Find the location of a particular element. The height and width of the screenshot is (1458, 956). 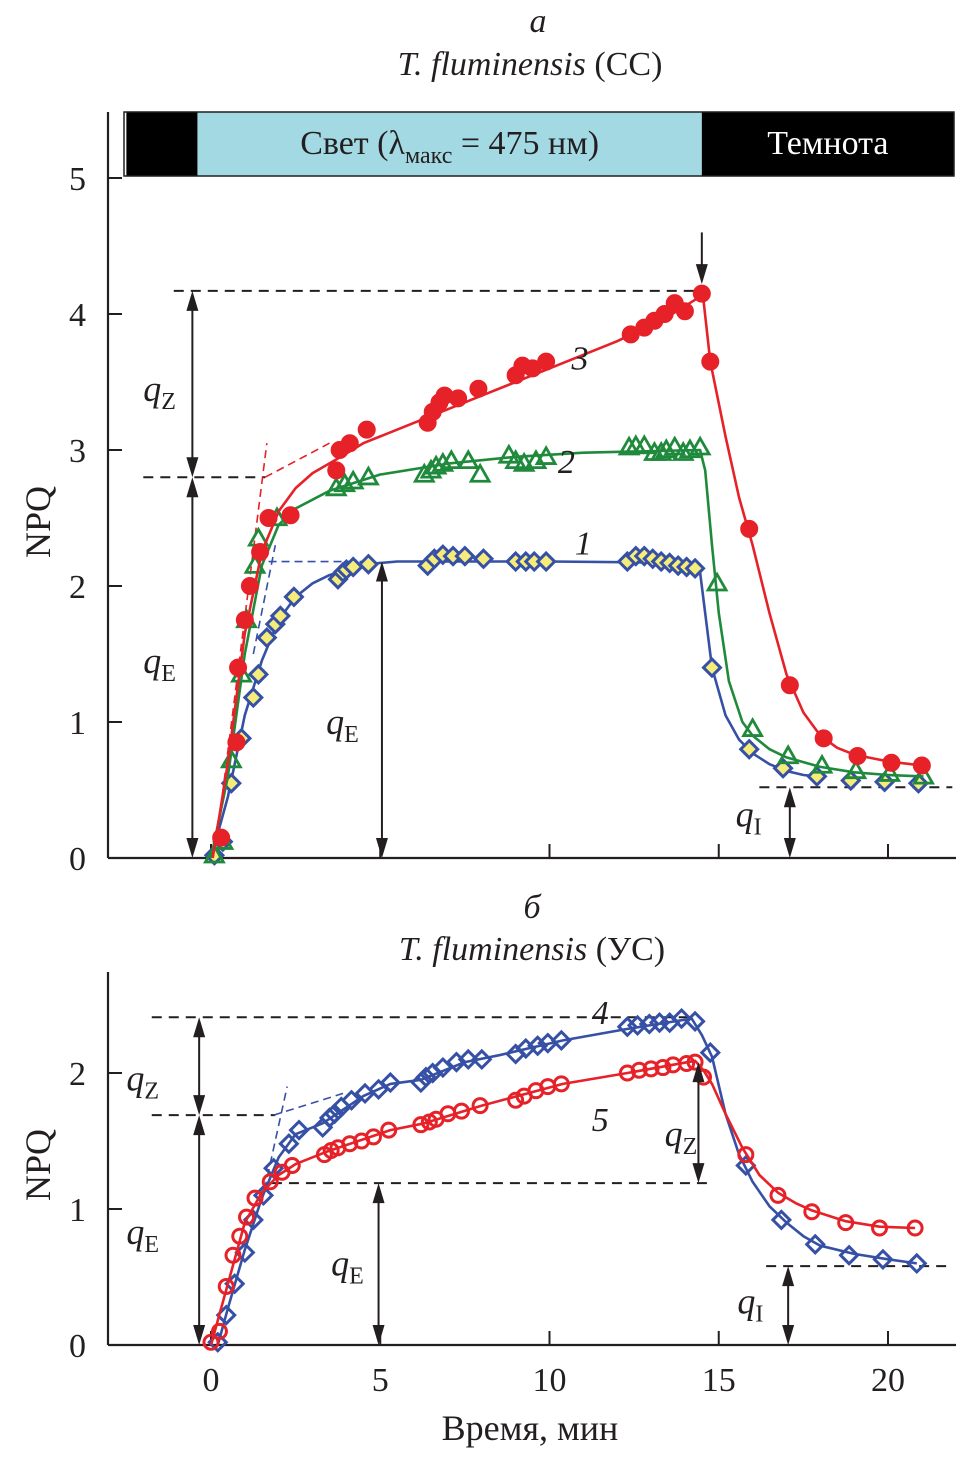

curve-label: 2 is located at coordinates (566, 462).